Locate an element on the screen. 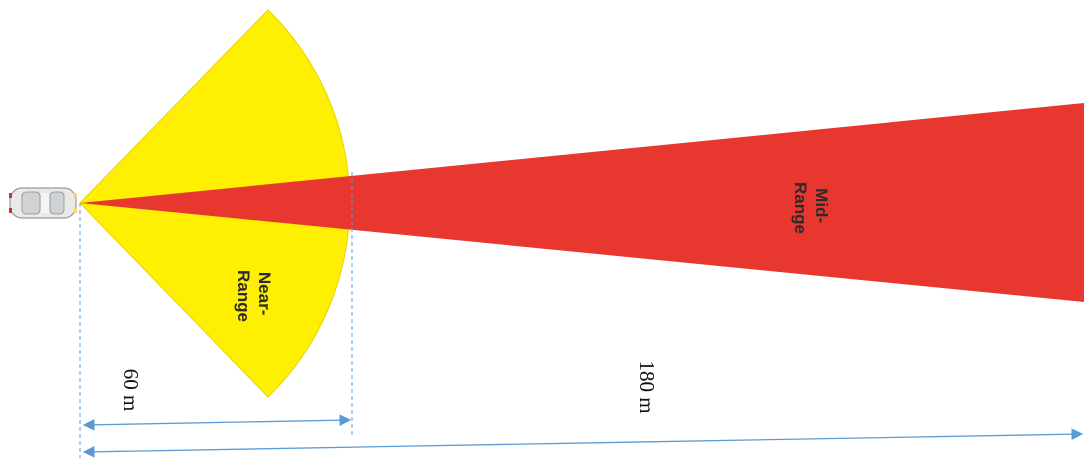 The image size is (1084, 461). mid-range-label: Mid- Range is located at coordinates (811, 208).